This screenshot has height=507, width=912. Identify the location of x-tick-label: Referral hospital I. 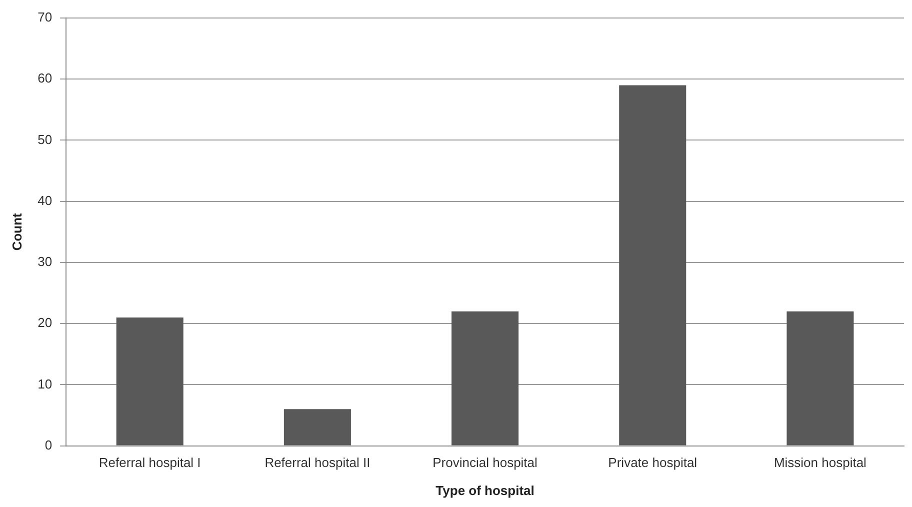
(149, 462).